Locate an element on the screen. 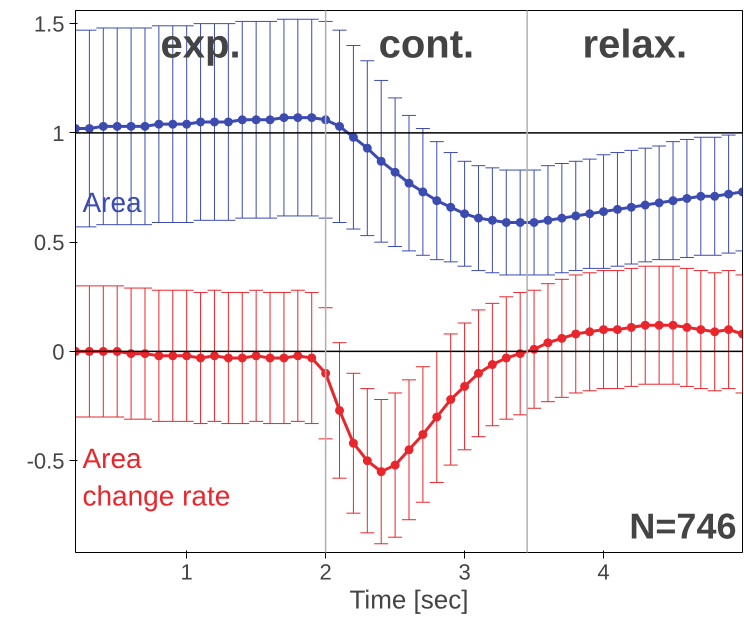 The width and height of the screenshot is (744, 617). y-tick-label: 1.5 is located at coordinates (49, 24).